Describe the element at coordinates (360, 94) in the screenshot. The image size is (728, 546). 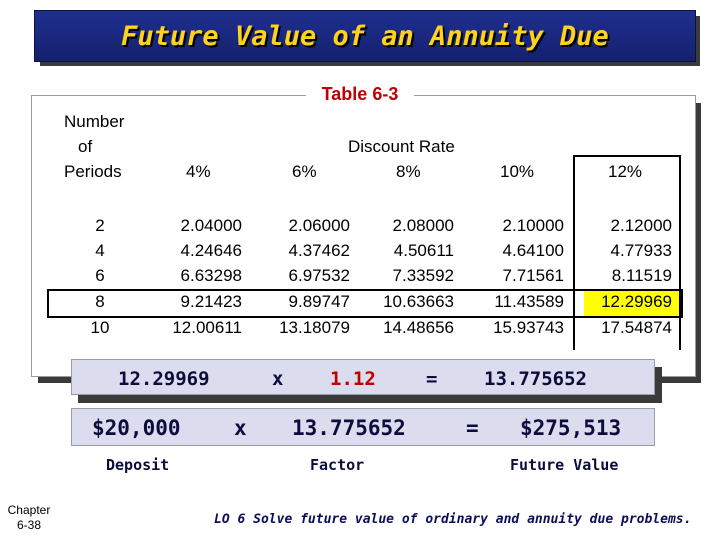
I see `table-label: Table 6-3` at that location.